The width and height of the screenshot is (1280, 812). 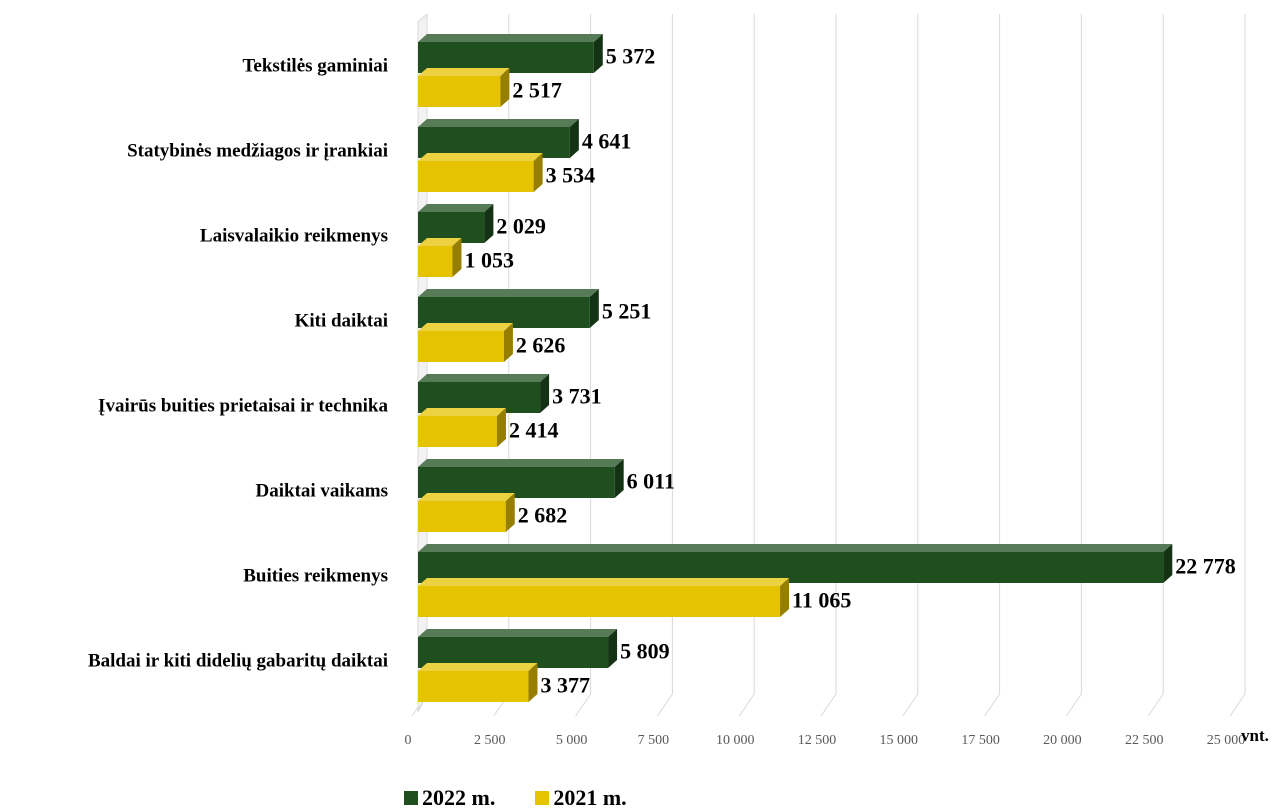 What do you see at coordinates (645, 651) in the screenshot?
I see `value-label: 5 809` at bounding box center [645, 651].